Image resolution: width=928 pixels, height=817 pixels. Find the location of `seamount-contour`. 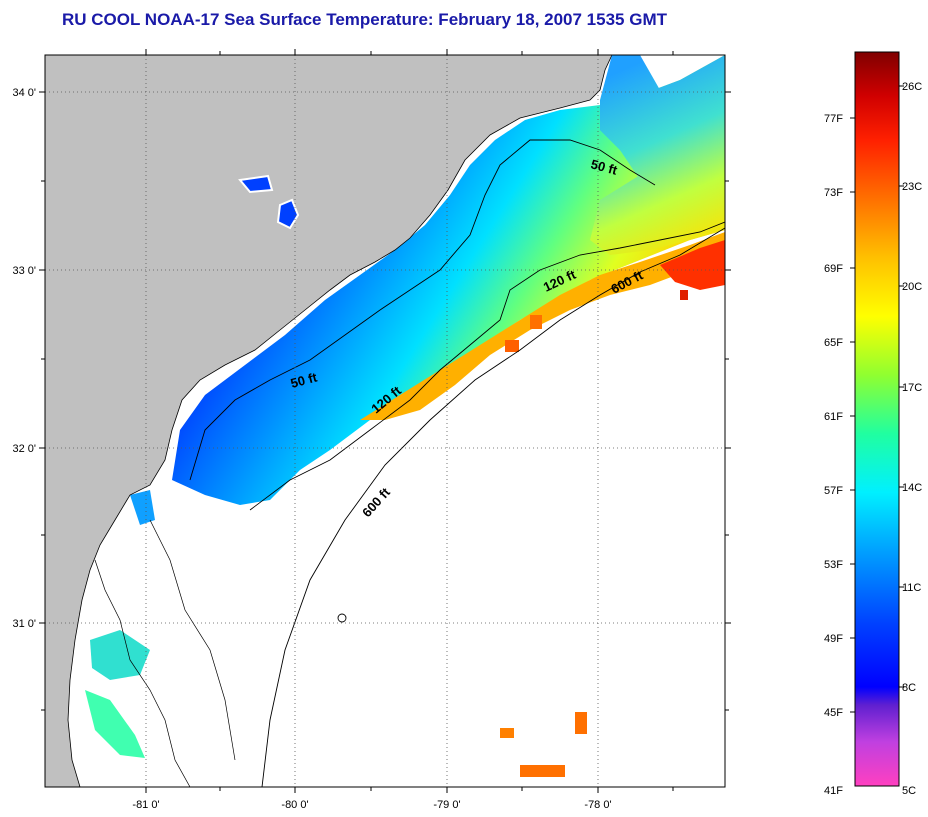

seamount-contour is located at coordinates (342, 618).